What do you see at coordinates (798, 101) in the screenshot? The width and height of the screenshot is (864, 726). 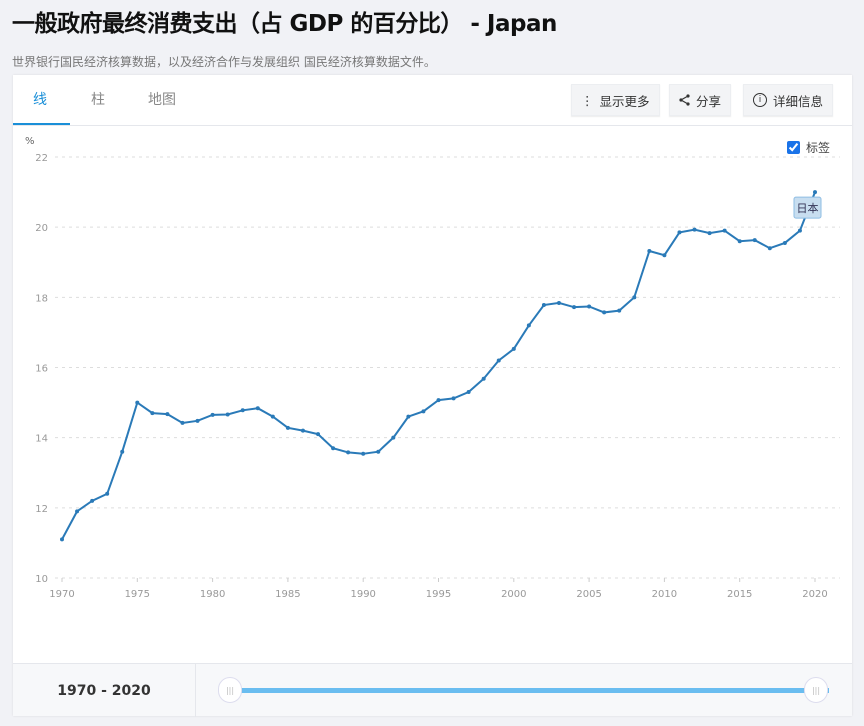 I see `details-label: 详细信息` at bounding box center [798, 101].